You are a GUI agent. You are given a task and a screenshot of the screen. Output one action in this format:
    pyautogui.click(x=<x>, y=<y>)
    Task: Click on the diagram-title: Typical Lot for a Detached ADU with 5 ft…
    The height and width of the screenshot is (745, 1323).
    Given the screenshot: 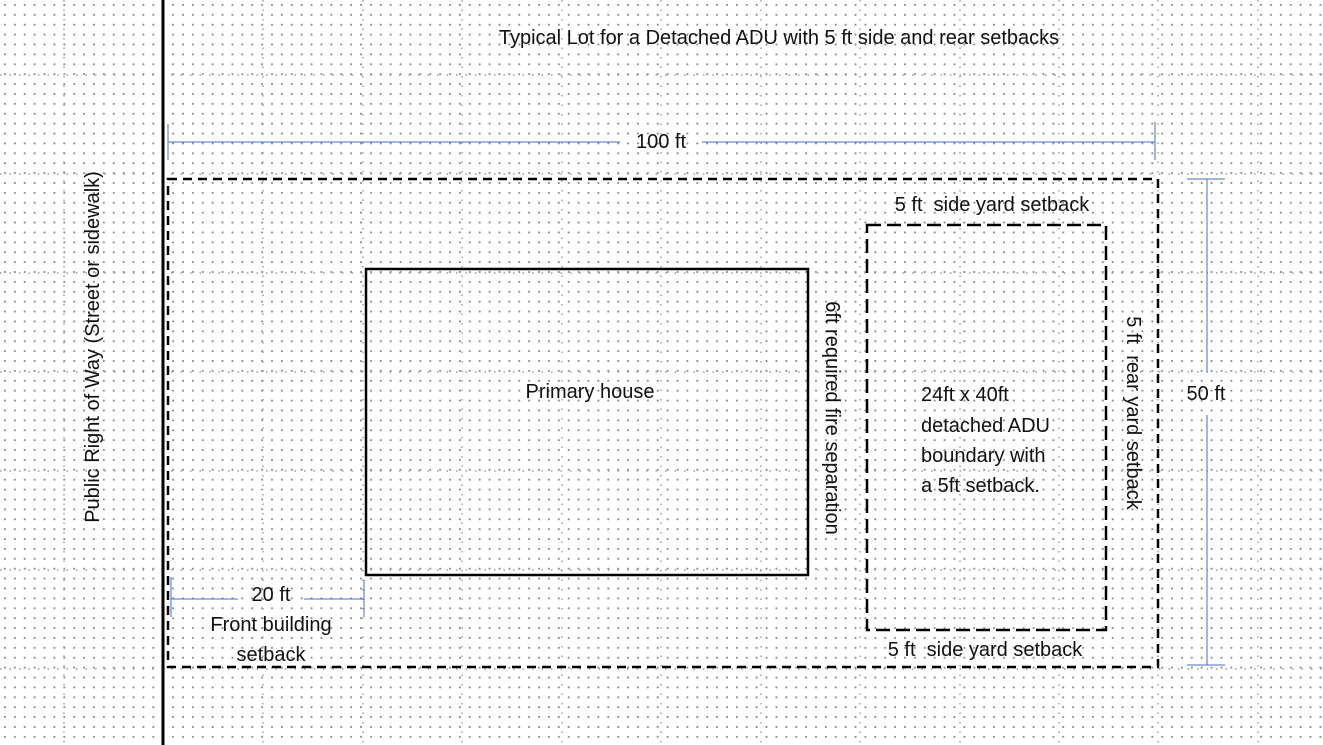 What is the action you would take?
    pyautogui.click(x=779, y=38)
    